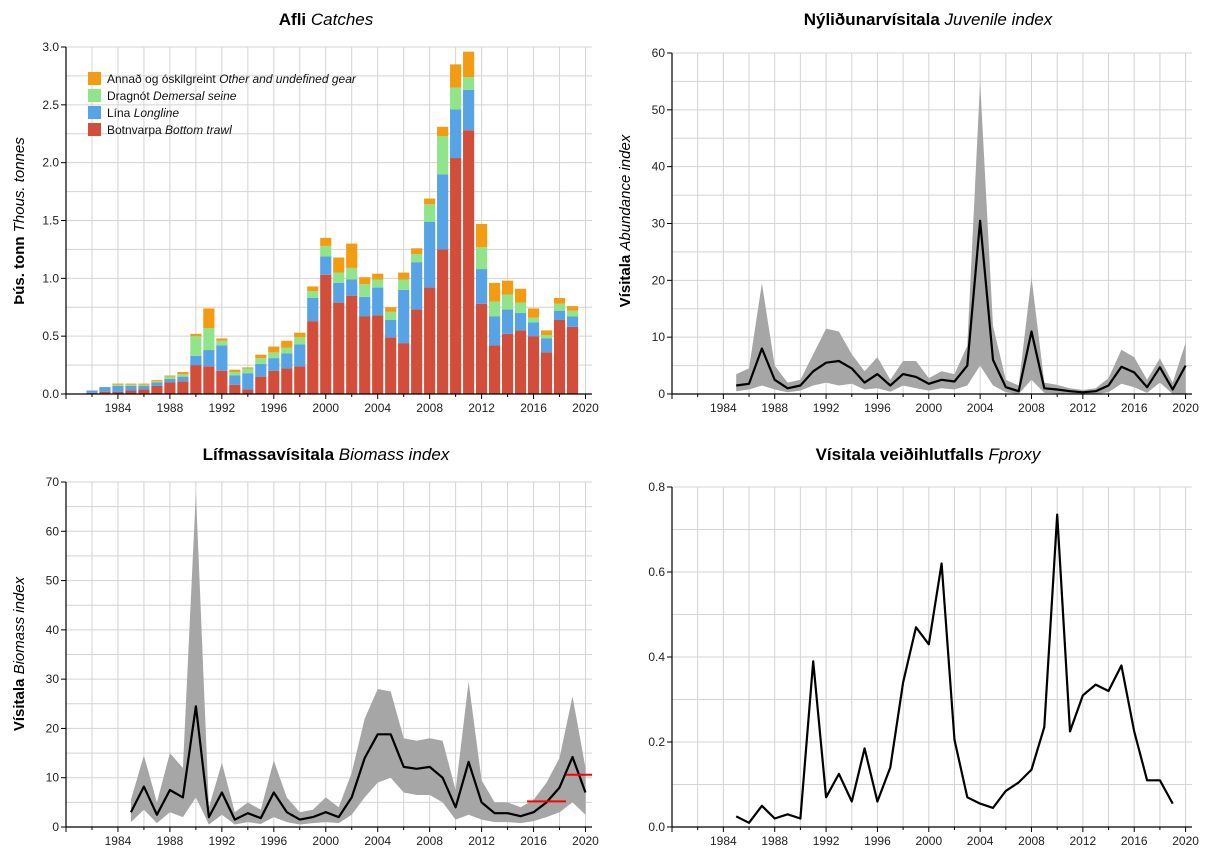  I want to click on bar-longline-2011, so click(469, 110).